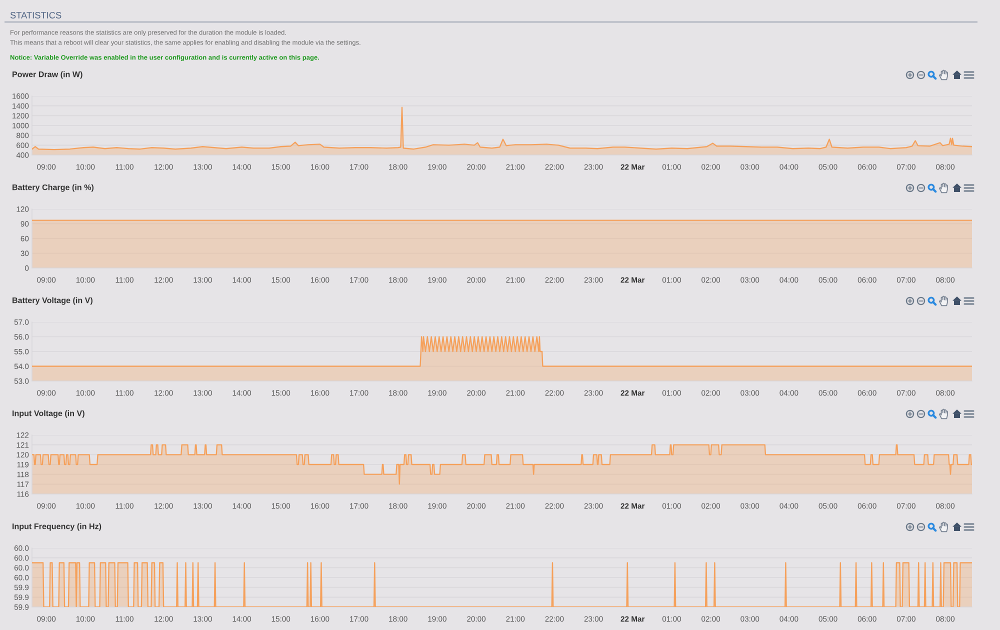  What do you see at coordinates (52, 301) in the screenshot?
I see `chart-title: Battery Voltage (in V)` at bounding box center [52, 301].